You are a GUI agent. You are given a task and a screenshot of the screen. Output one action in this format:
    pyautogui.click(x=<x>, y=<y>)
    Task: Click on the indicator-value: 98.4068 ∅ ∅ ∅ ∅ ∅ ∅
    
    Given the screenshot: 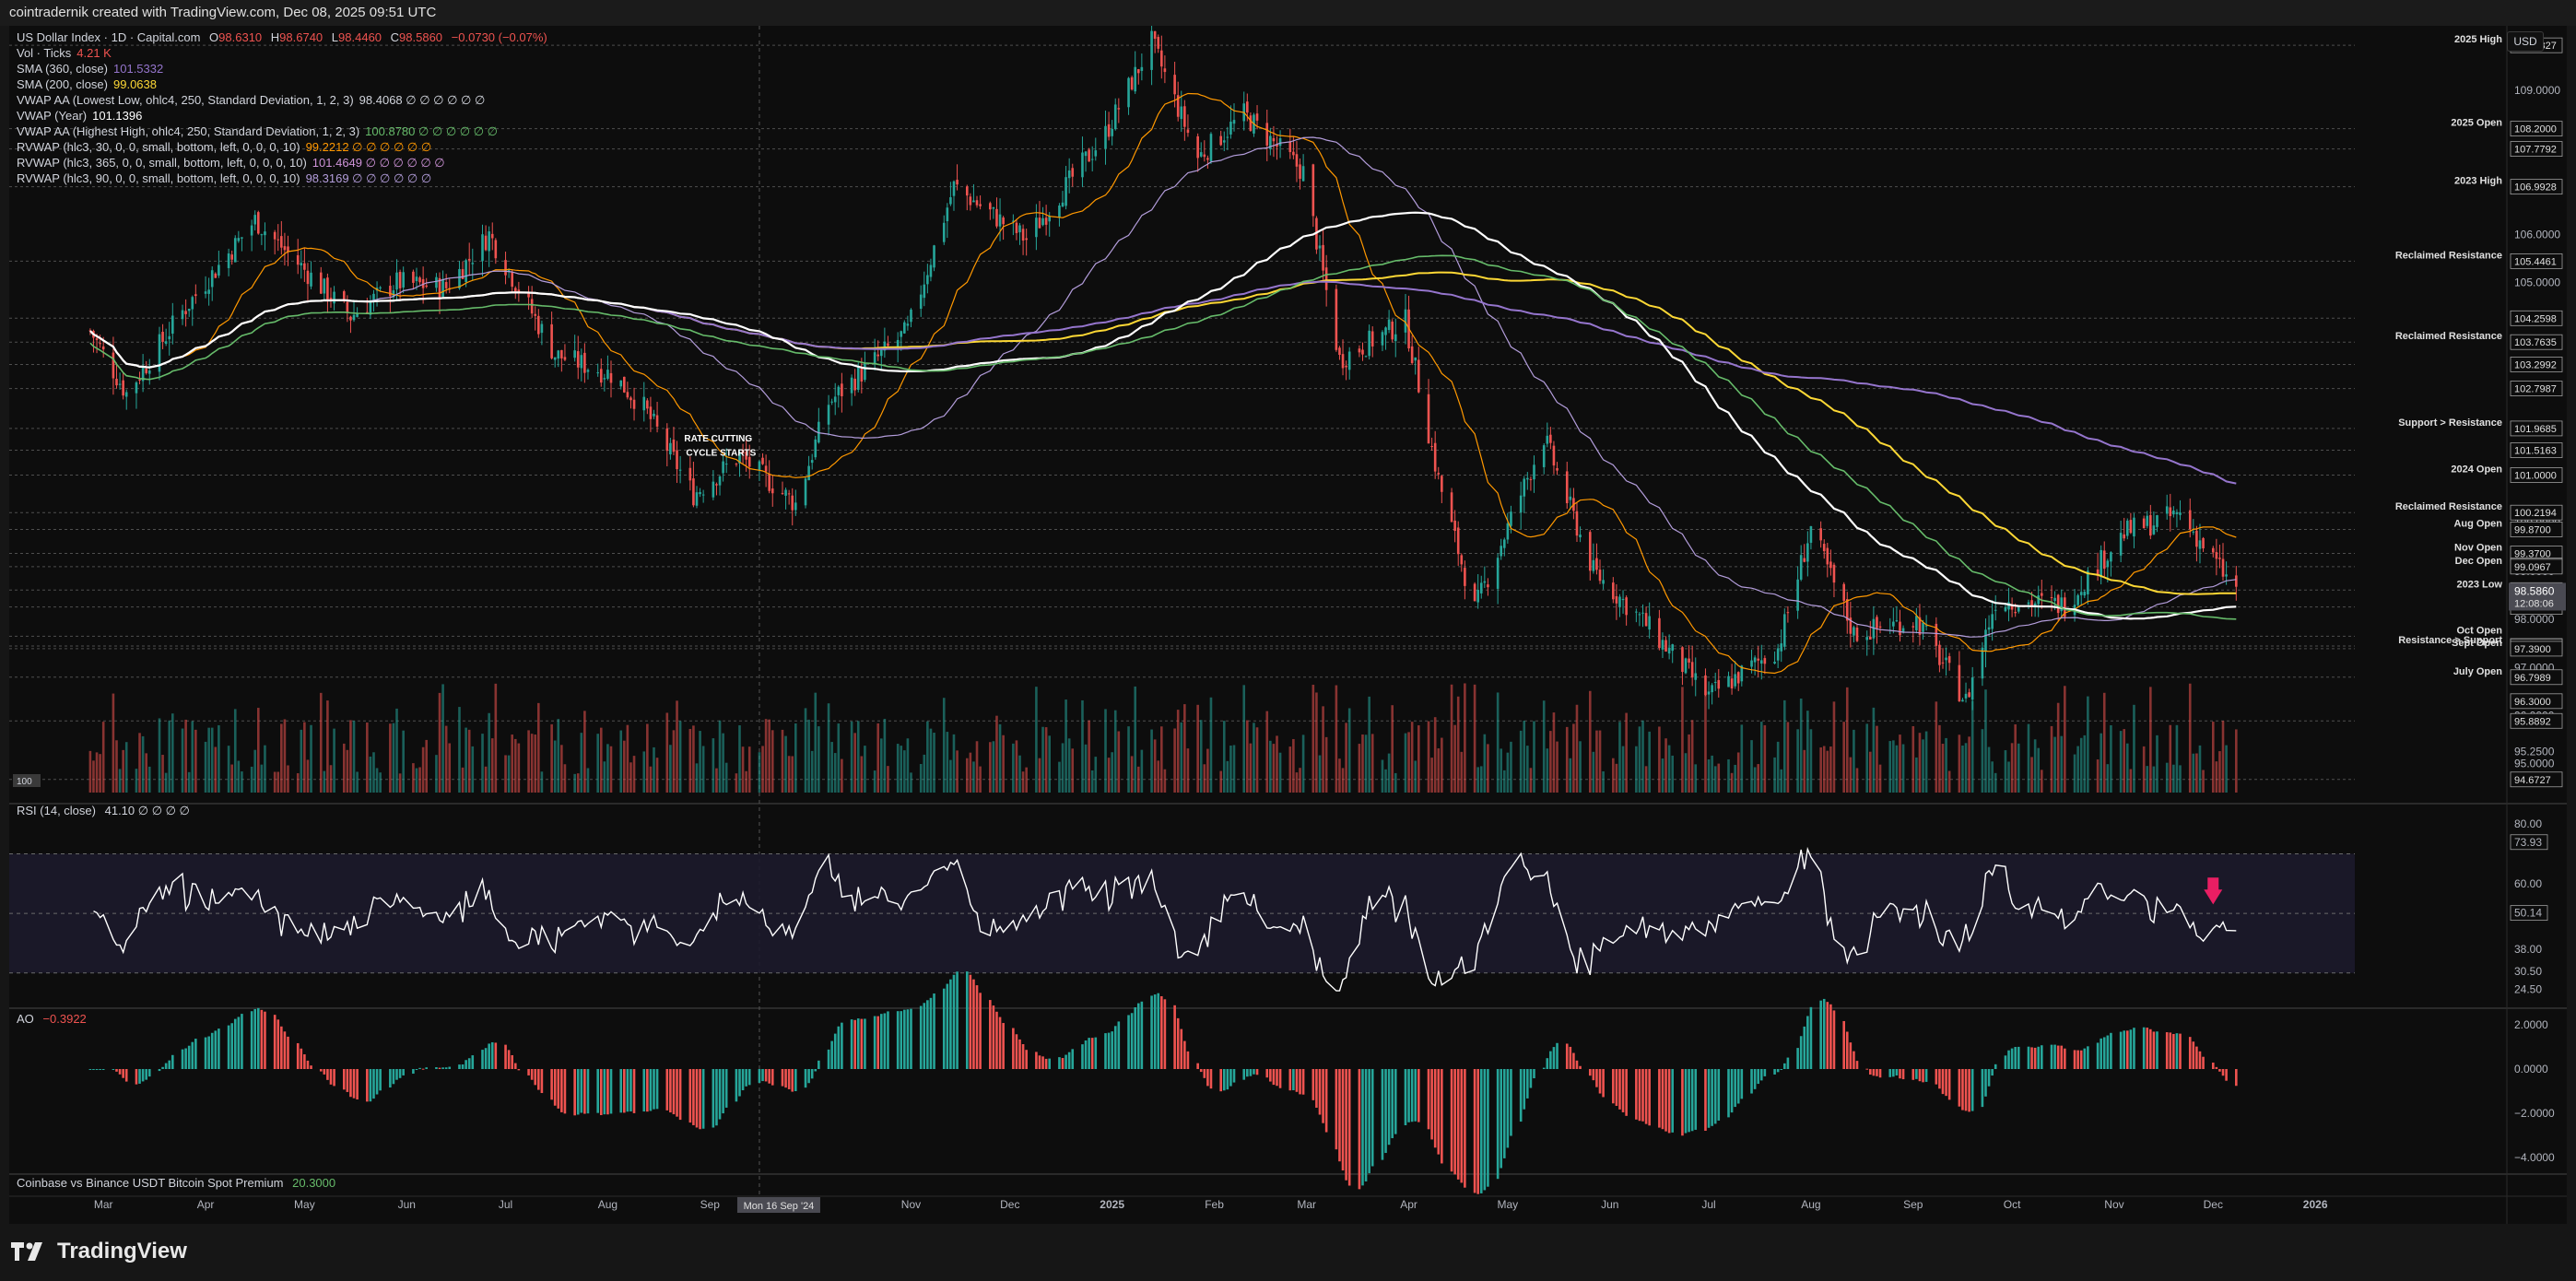 What is the action you would take?
    pyautogui.click(x=422, y=100)
    